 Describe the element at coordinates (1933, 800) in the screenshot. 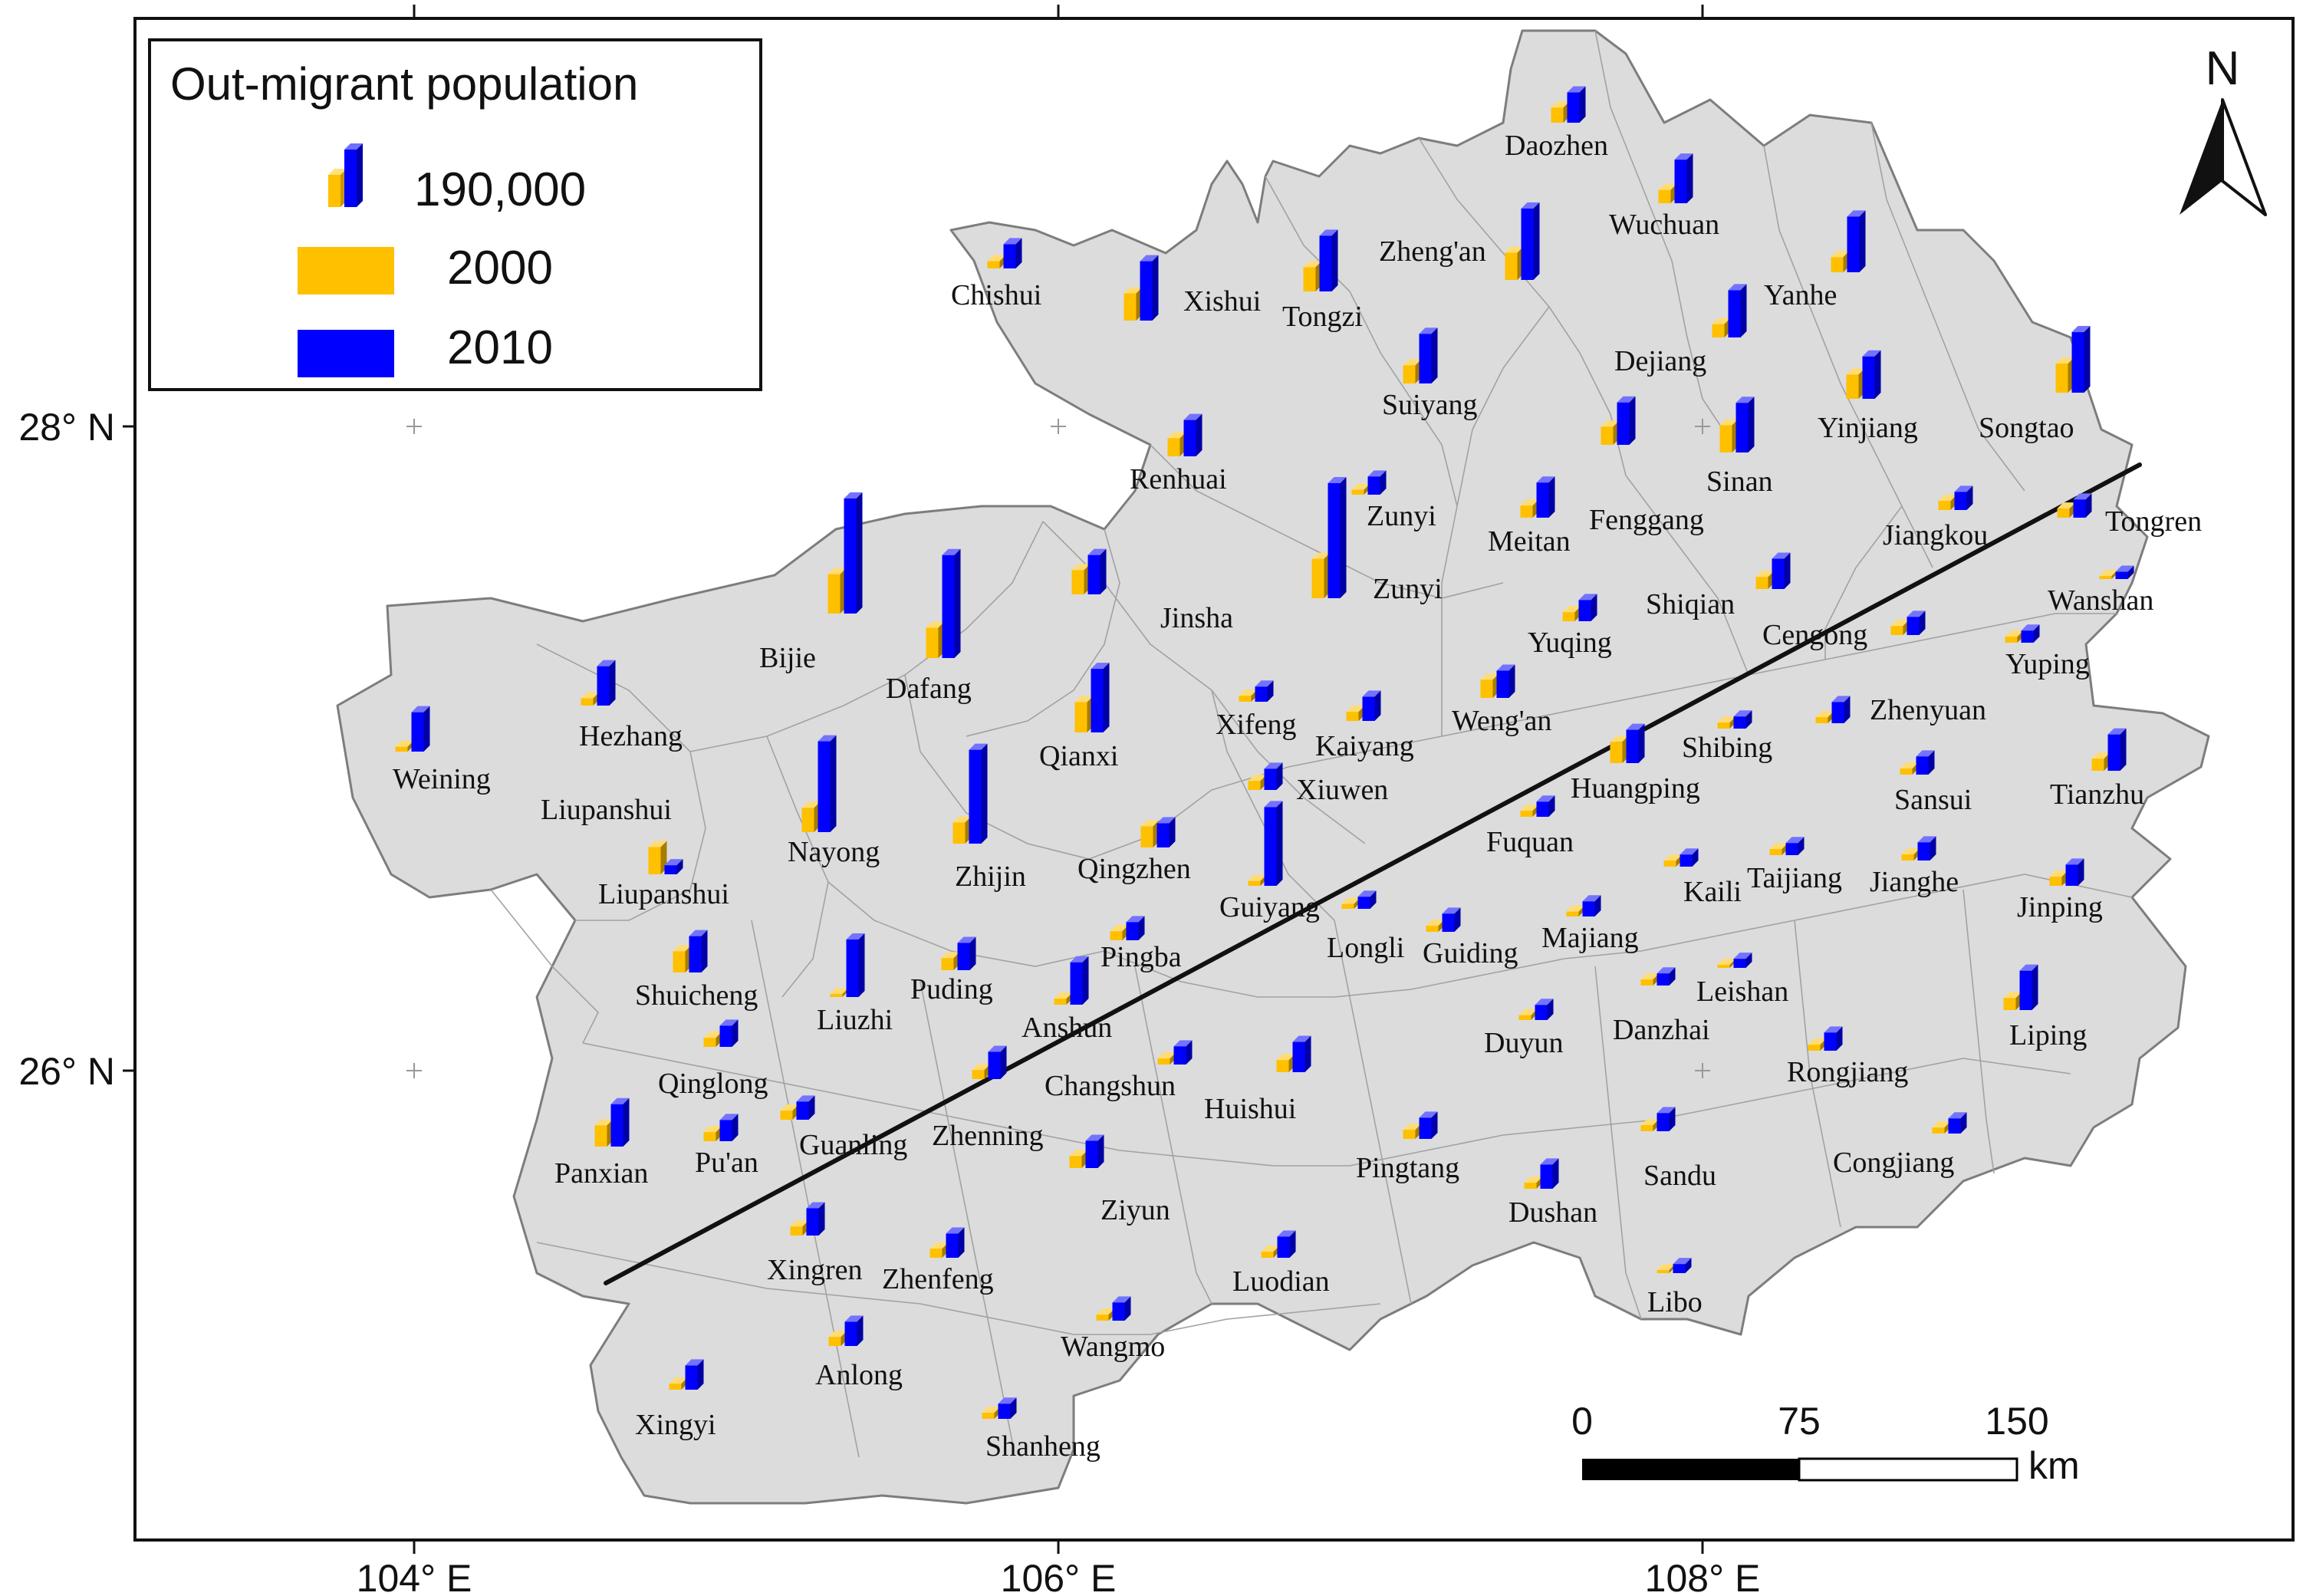

I see `county-label: Sansui` at that location.